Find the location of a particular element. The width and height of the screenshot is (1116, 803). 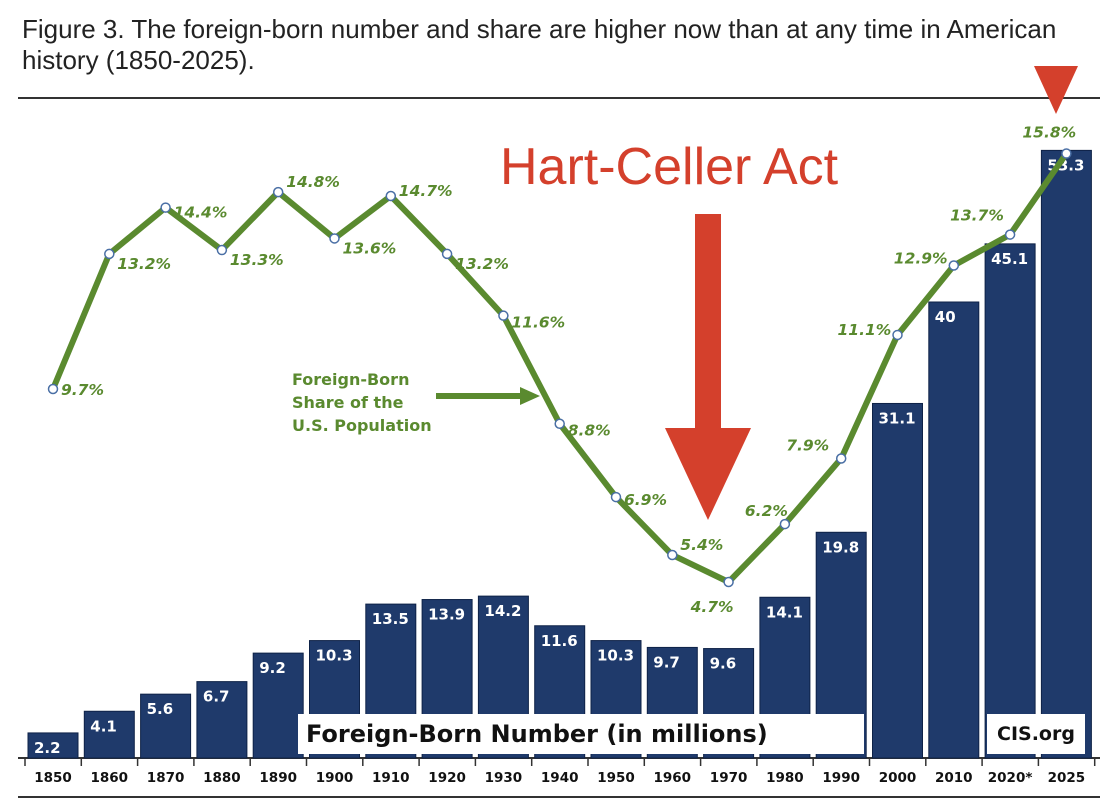

share-value-label: 13.3% is located at coordinates (257, 260).